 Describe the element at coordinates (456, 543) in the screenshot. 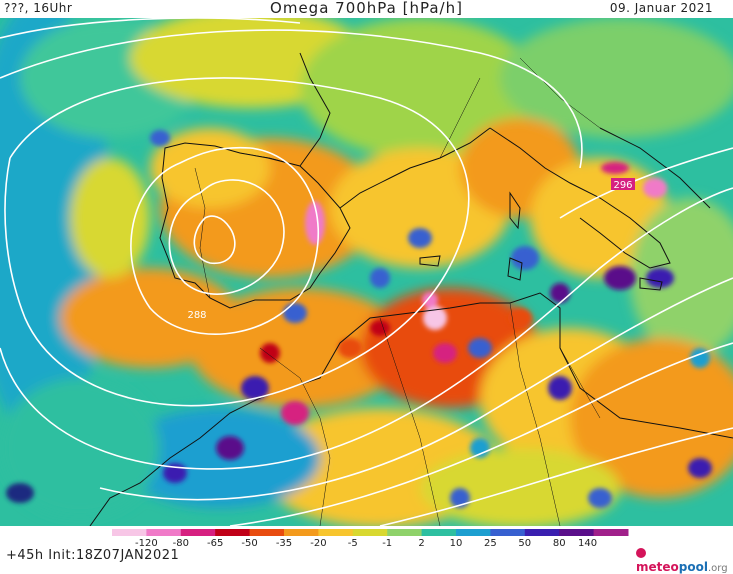

I see `colorbar-tick-label: 10` at that location.